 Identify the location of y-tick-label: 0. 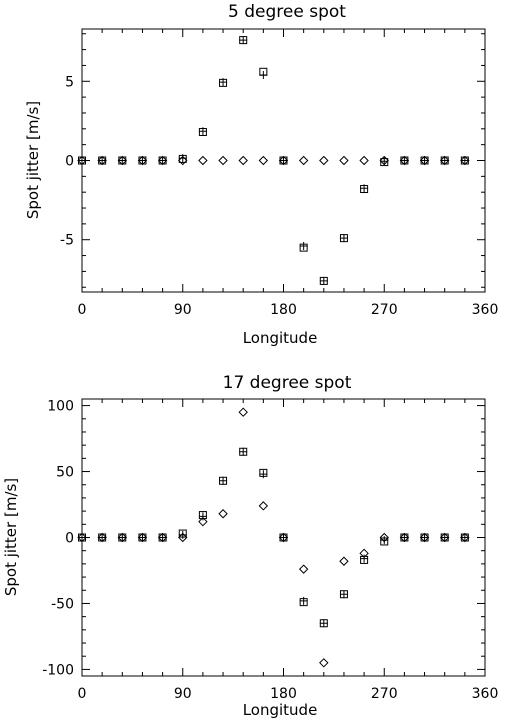
(69, 539).